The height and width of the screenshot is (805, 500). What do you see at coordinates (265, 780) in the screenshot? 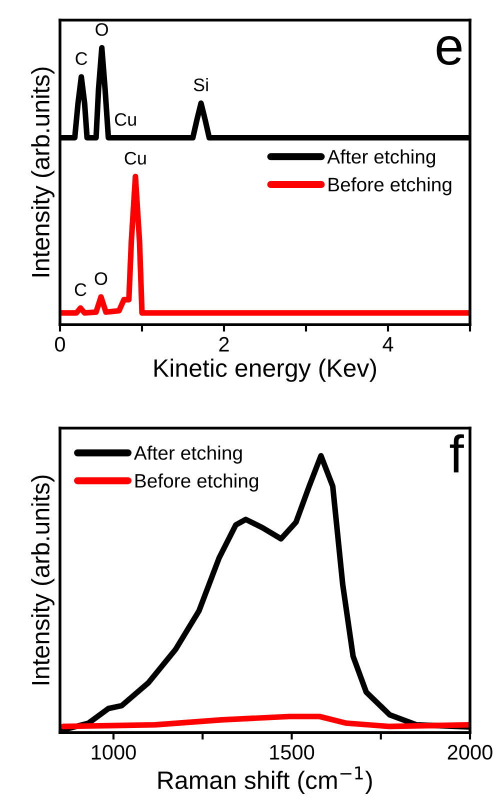
I see `x-axis-title: Raman shift (cm$^{−1}$)` at bounding box center [265, 780].